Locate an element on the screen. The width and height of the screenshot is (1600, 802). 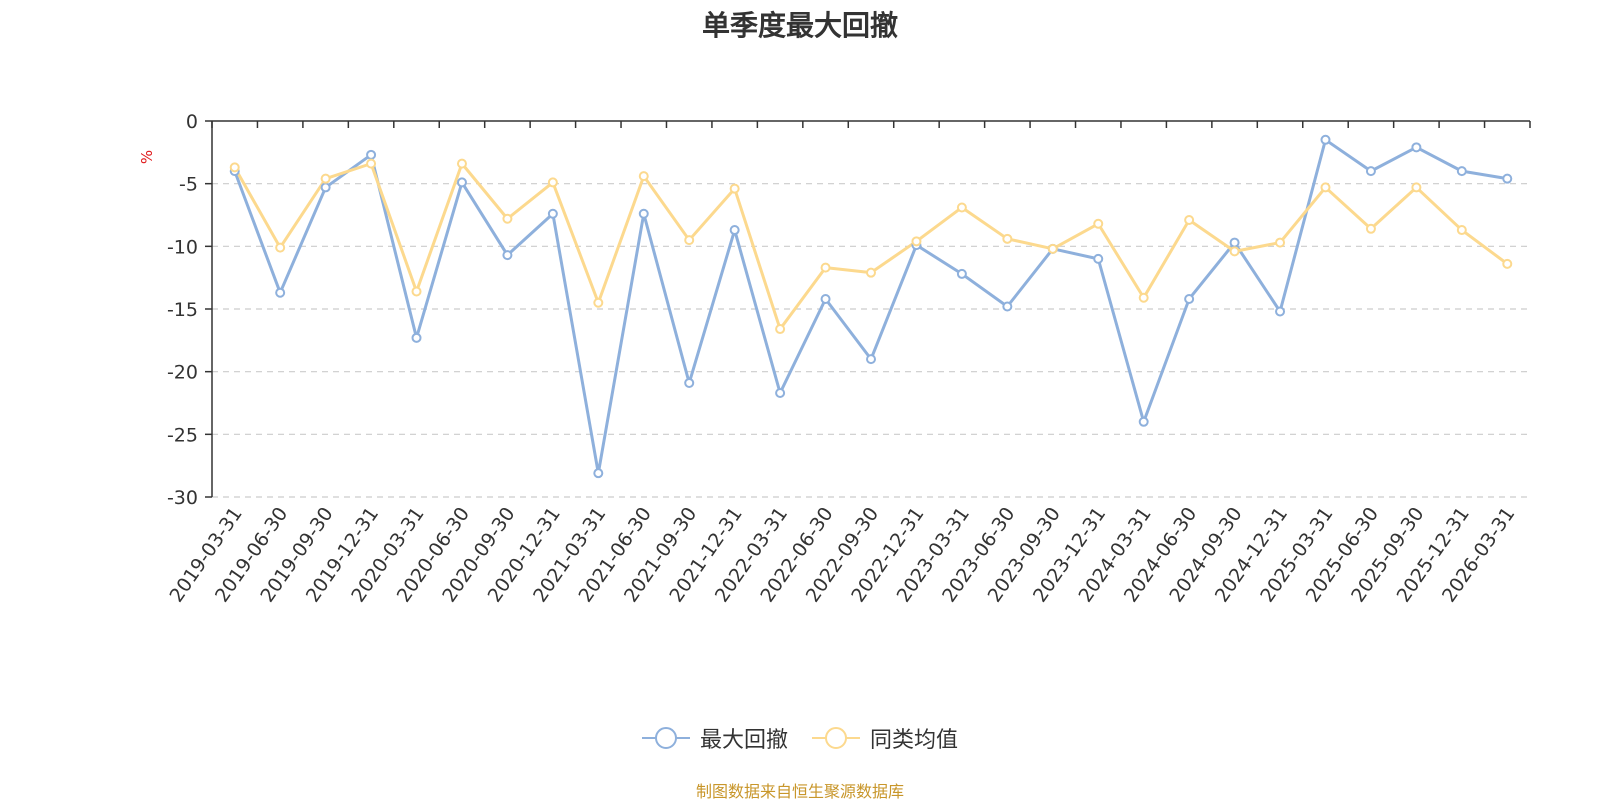
legend-item-peer-average: 同类均值 is located at coordinates (885, 738).